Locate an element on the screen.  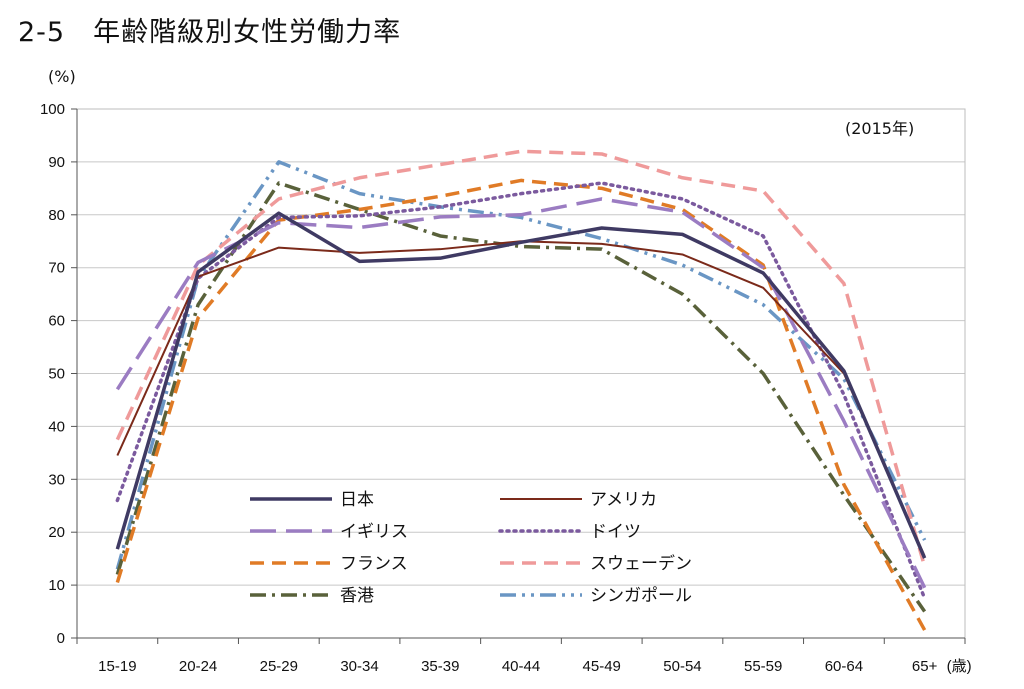
x-tick-label: 15-19 is located at coordinates (117, 666).